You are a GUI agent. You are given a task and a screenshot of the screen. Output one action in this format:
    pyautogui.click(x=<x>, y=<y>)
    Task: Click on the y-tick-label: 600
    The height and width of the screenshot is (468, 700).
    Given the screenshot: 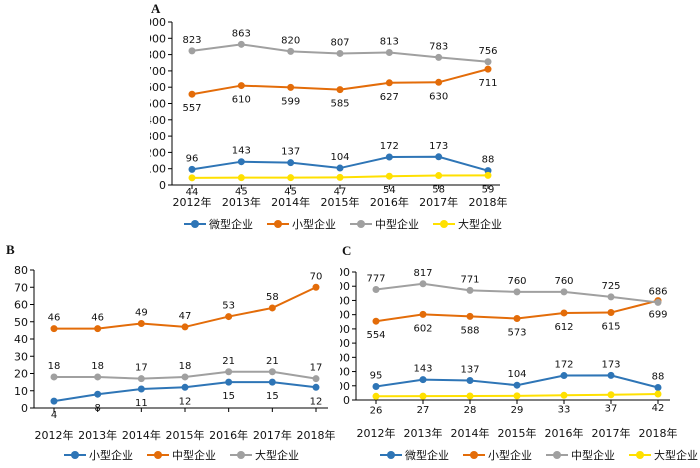 What is the action you would take?
    pyautogui.click(x=345, y=315)
    